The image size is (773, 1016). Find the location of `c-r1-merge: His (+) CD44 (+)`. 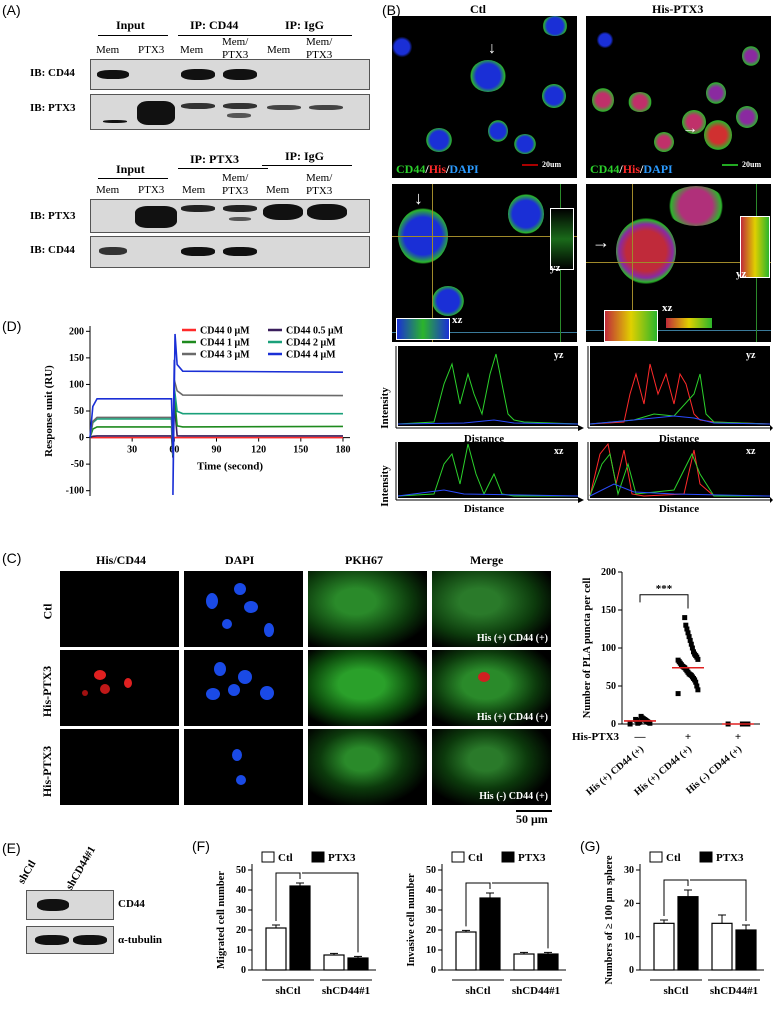

c-r1-merge: His (+) CD44 (+) is located at coordinates (491, 609).